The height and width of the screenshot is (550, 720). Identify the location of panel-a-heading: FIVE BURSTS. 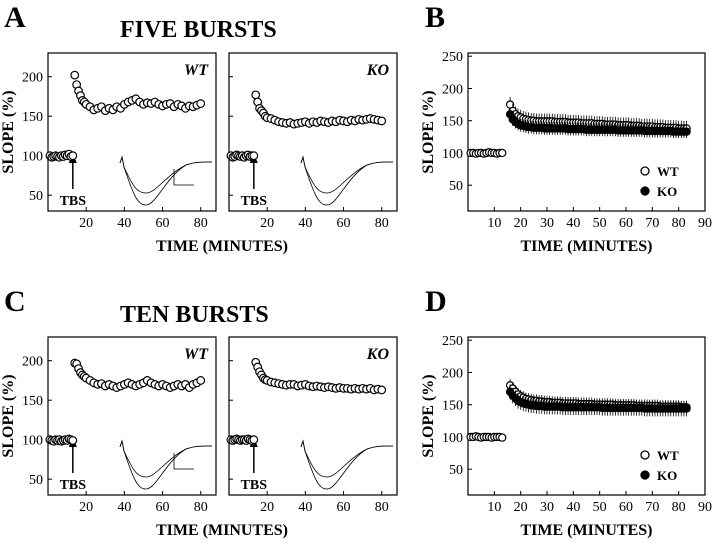
(198, 30).